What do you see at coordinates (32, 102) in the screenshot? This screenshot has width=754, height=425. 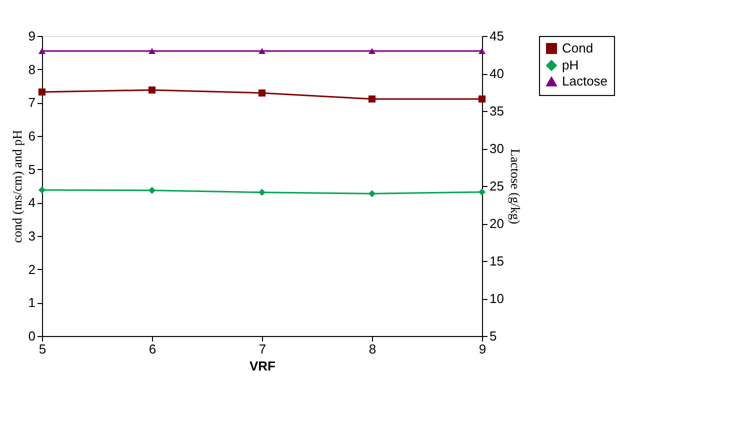 I see `y-tick-label: 7` at bounding box center [32, 102].